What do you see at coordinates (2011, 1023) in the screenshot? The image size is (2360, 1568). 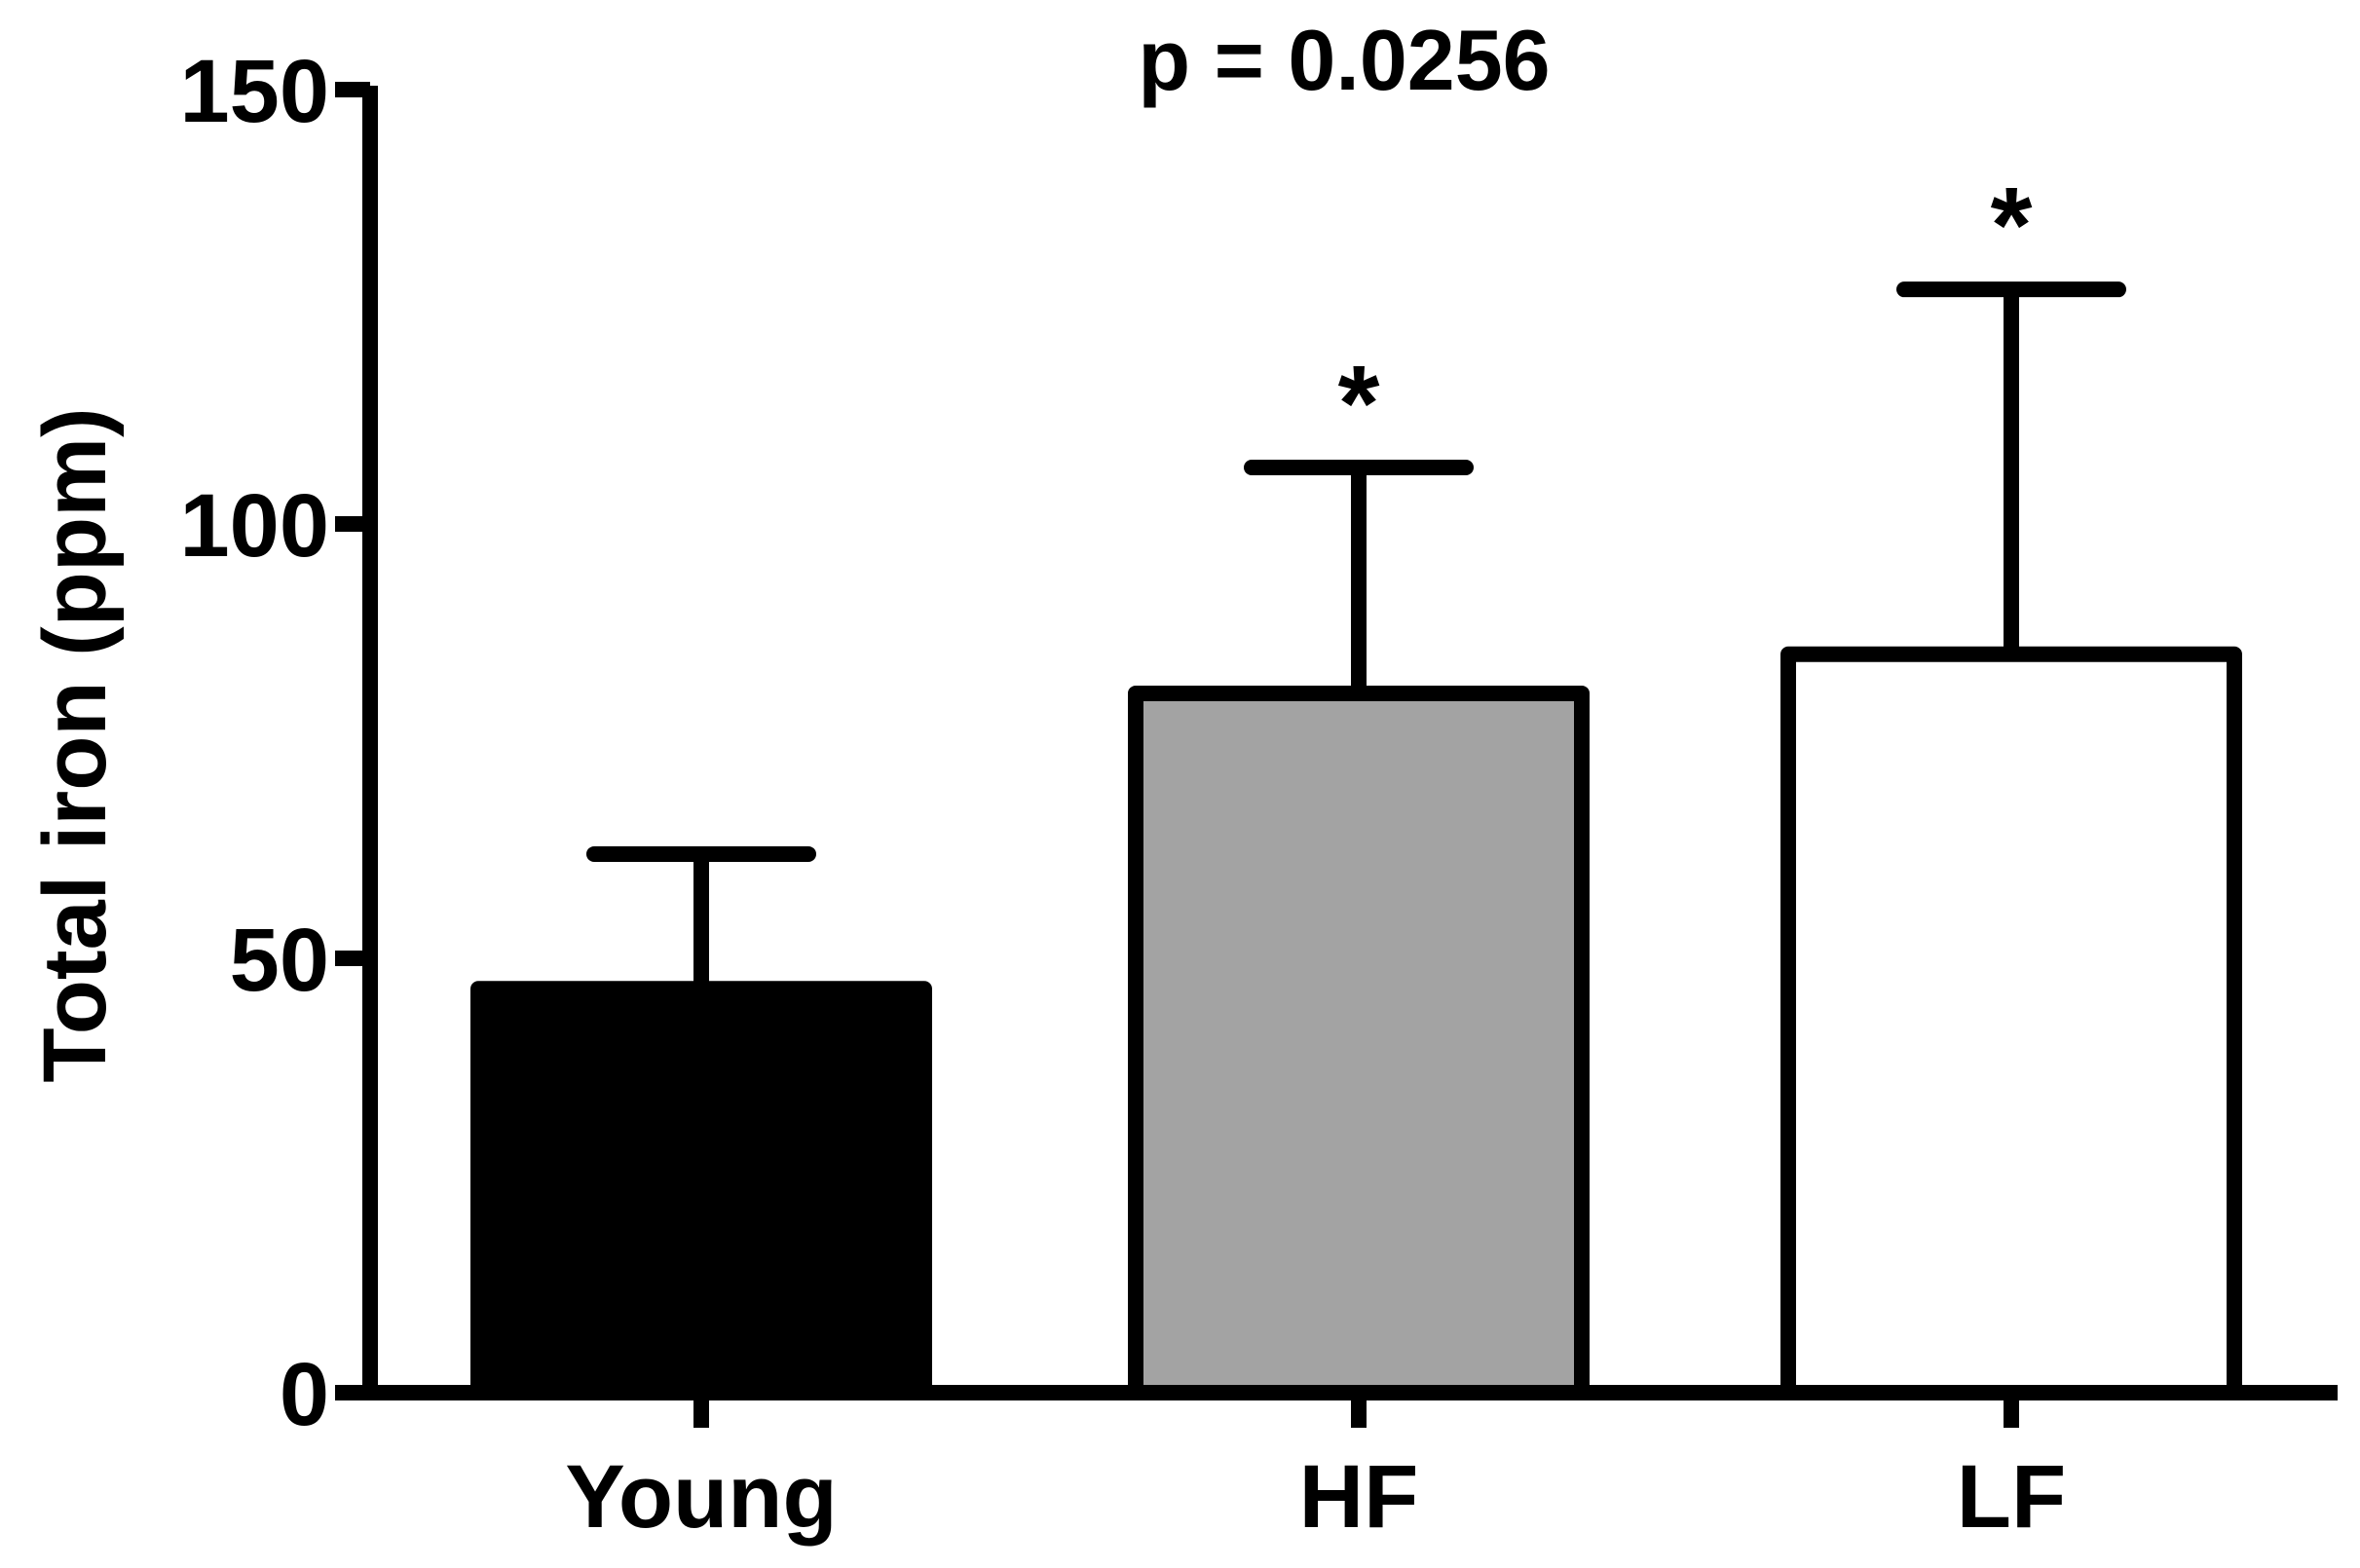 I see `bar-lf` at bounding box center [2011, 1023].